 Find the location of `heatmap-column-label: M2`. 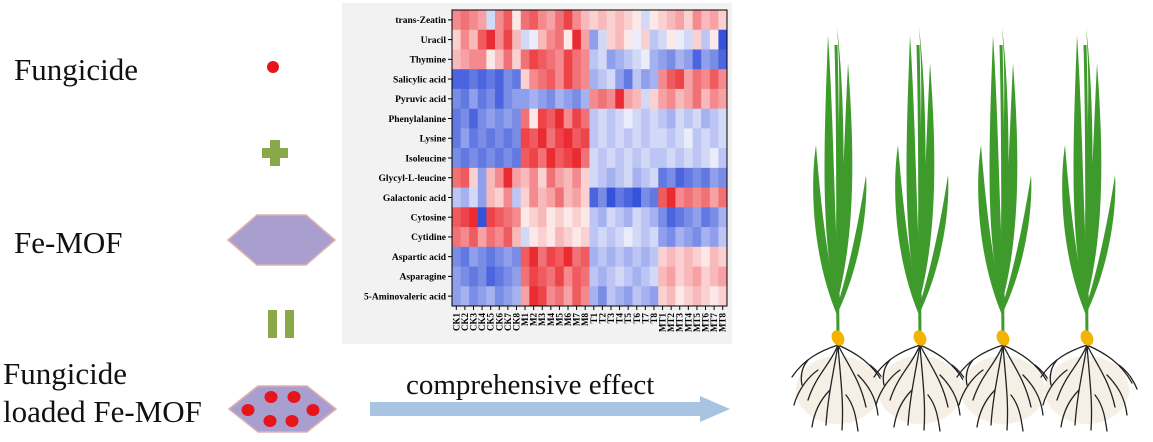

heatmap-column-label: M2 is located at coordinates (534, 319).